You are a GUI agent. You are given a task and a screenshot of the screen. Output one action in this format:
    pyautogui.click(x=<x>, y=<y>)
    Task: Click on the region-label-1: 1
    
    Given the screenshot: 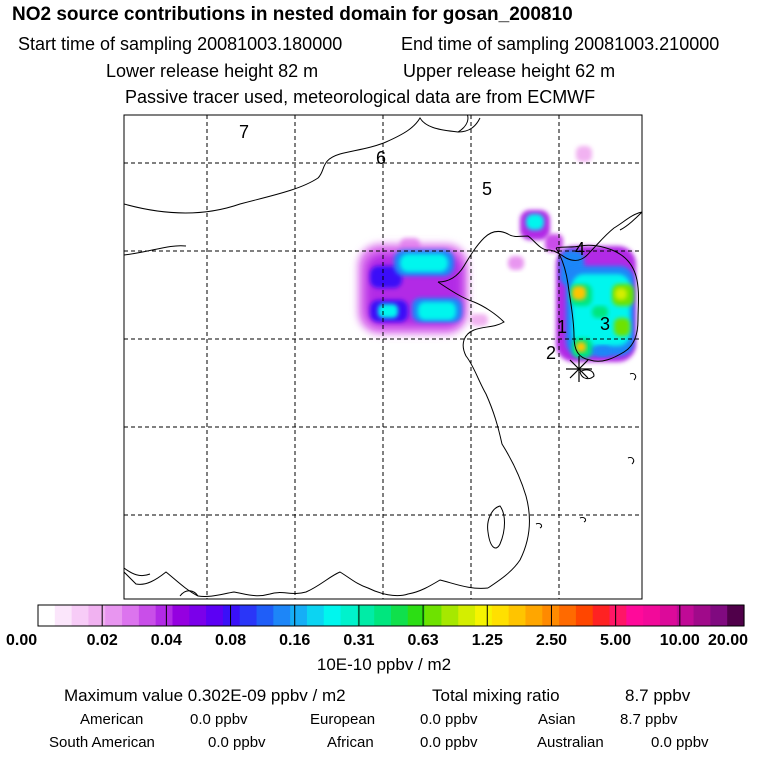 What is the action you would take?
    pyautogui.click(x=562, y=327)
    